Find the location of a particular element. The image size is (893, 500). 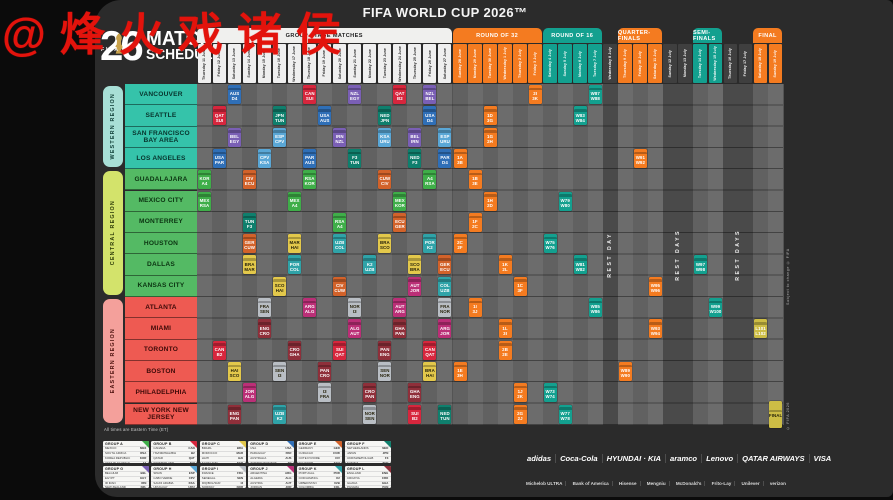

team-code: POR is located at coordinates (294, 264).